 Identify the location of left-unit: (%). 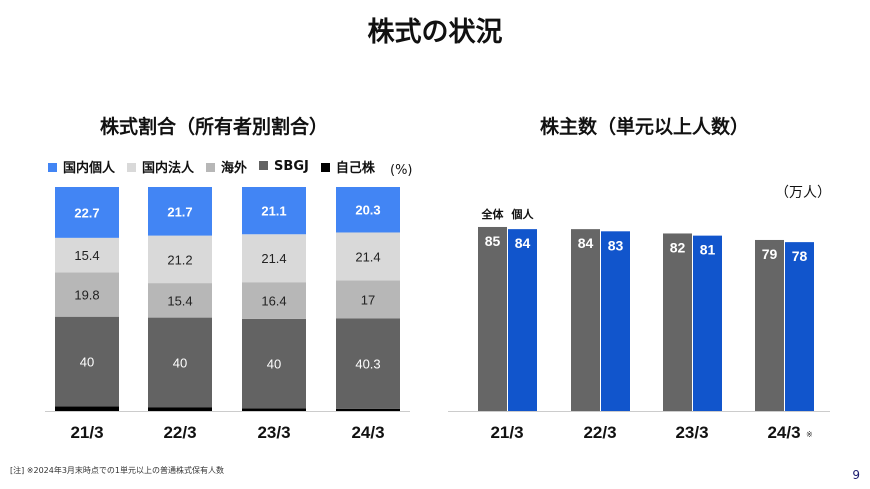
(401, 170).